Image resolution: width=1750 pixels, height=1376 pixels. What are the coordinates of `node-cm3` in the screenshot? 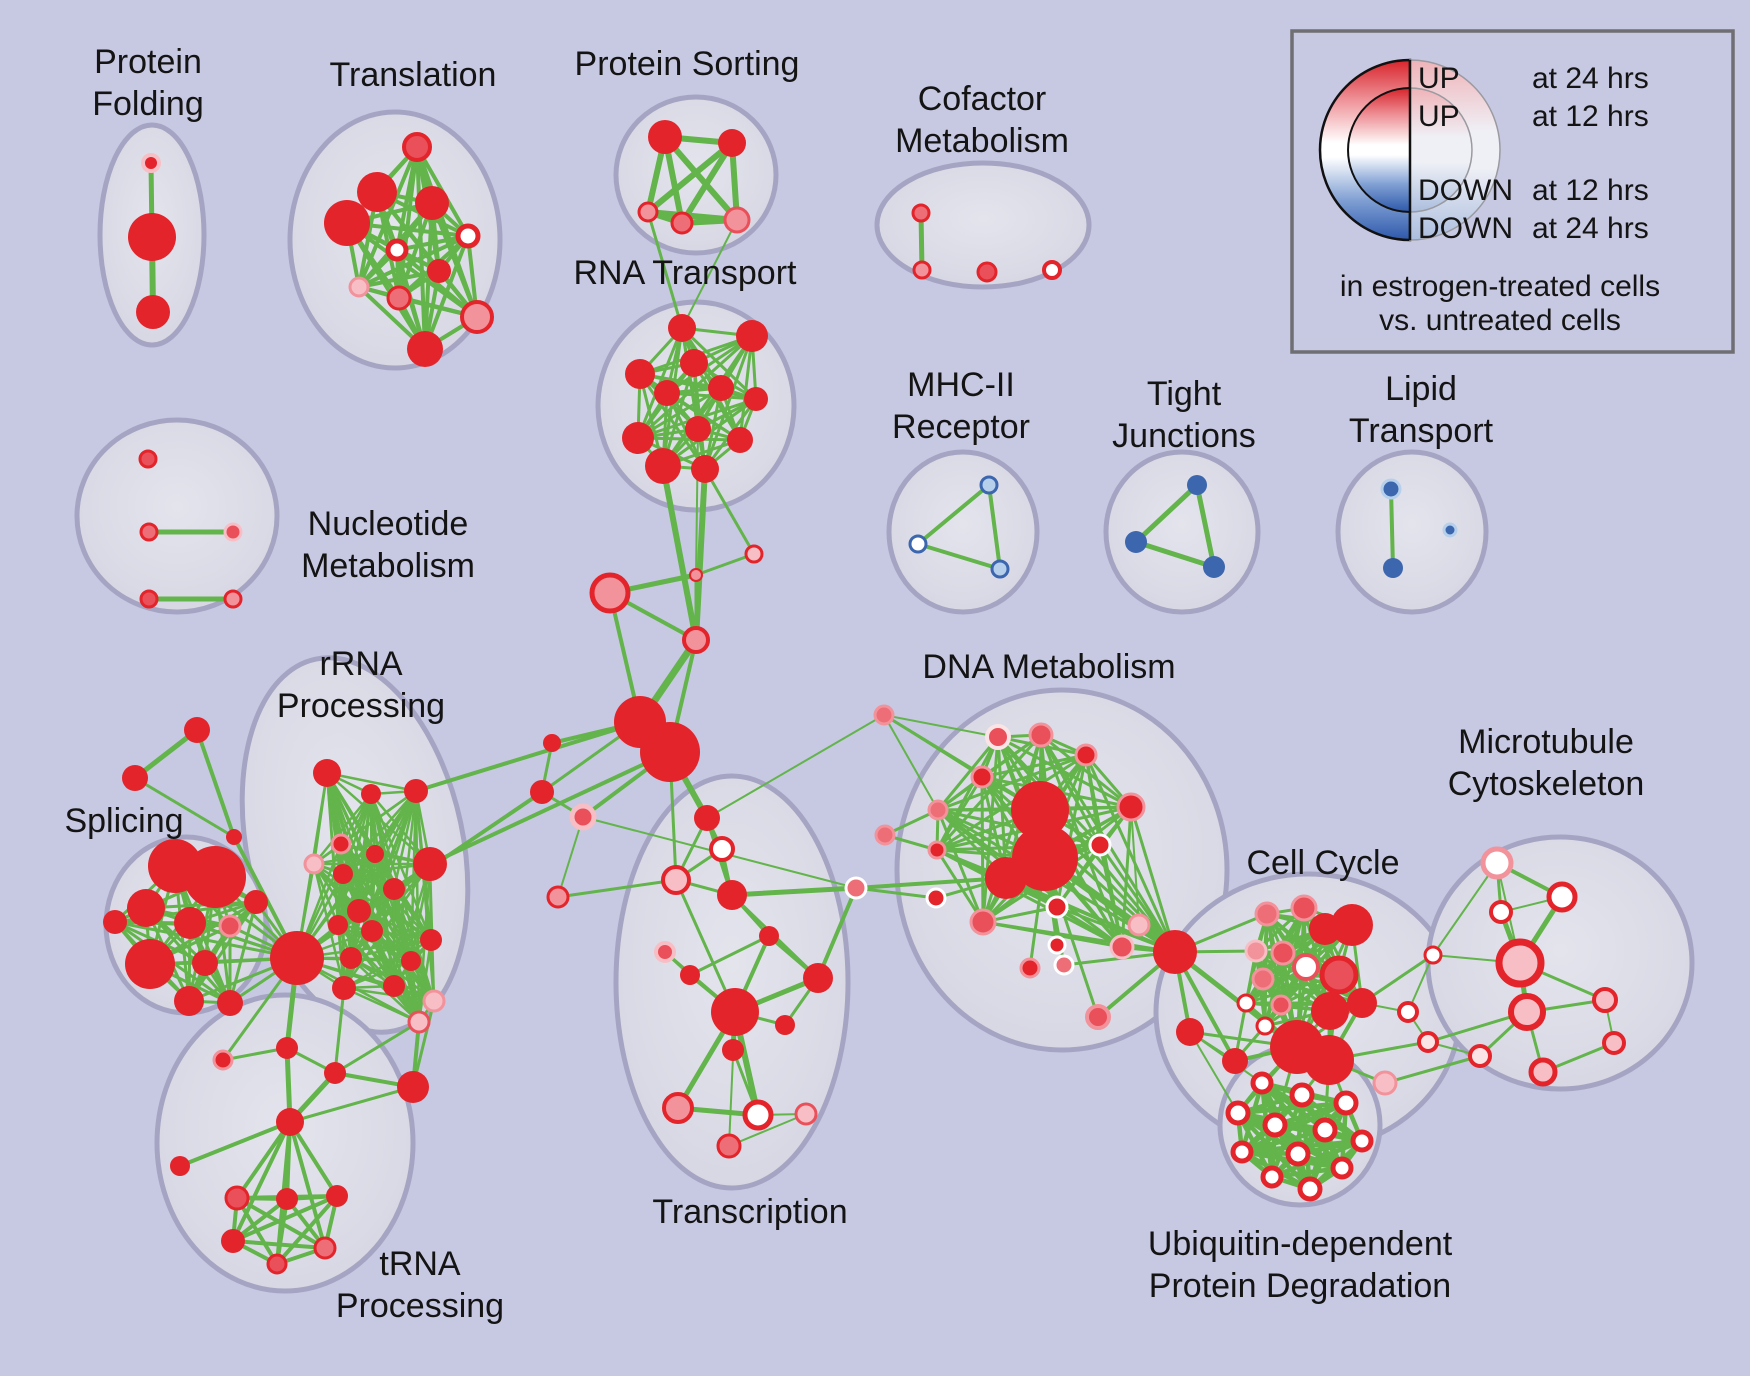 It's located at (987, 272).